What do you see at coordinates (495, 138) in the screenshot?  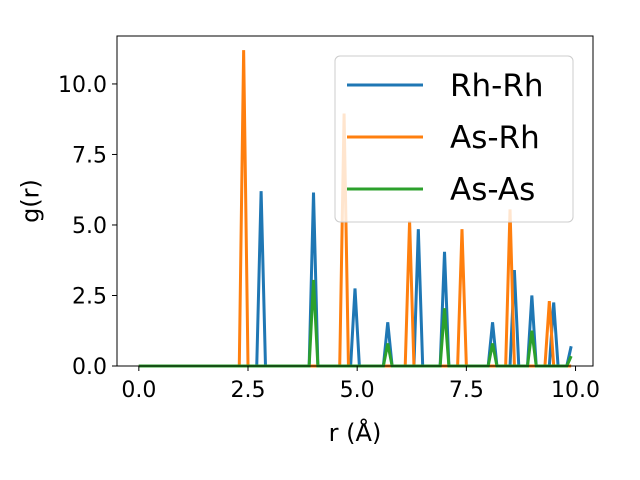 I see `legend-label: As-Rh` at bounding box center [495, 138].